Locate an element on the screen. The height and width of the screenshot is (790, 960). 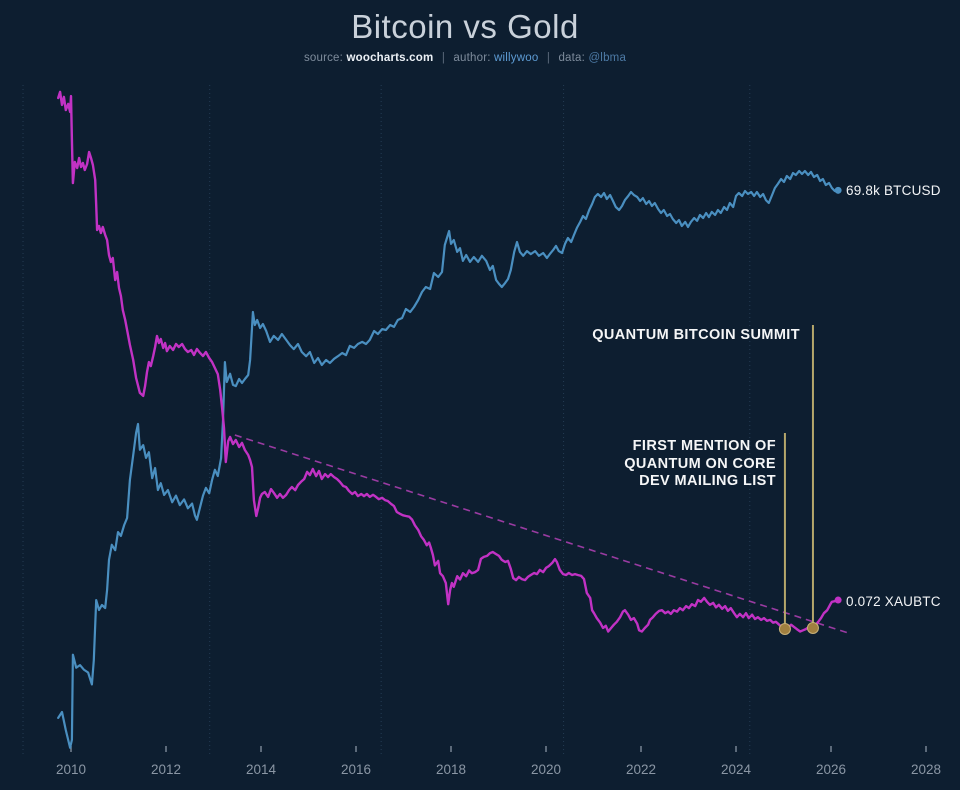
x-axis-tick-label: 2010 is located at coordinates (71, 769).